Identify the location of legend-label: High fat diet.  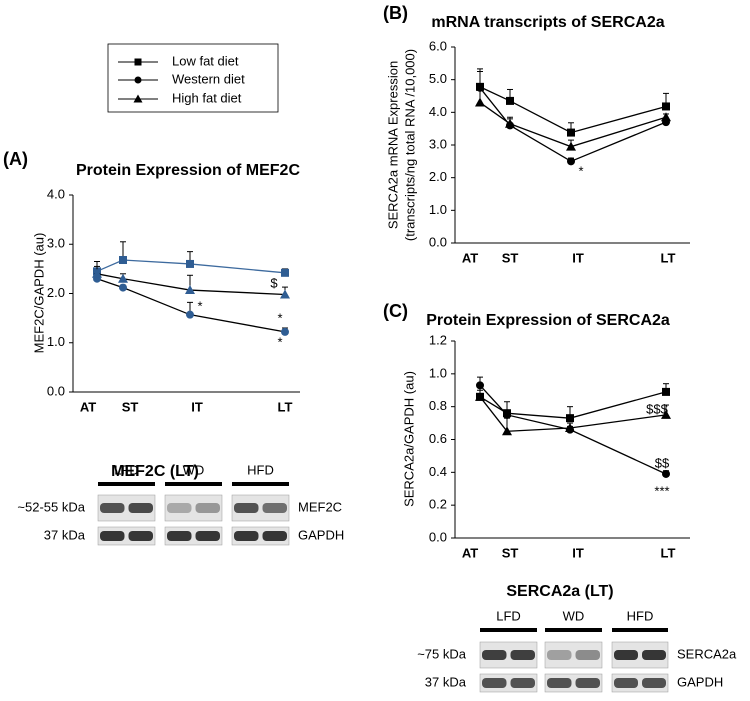
(207, 97).